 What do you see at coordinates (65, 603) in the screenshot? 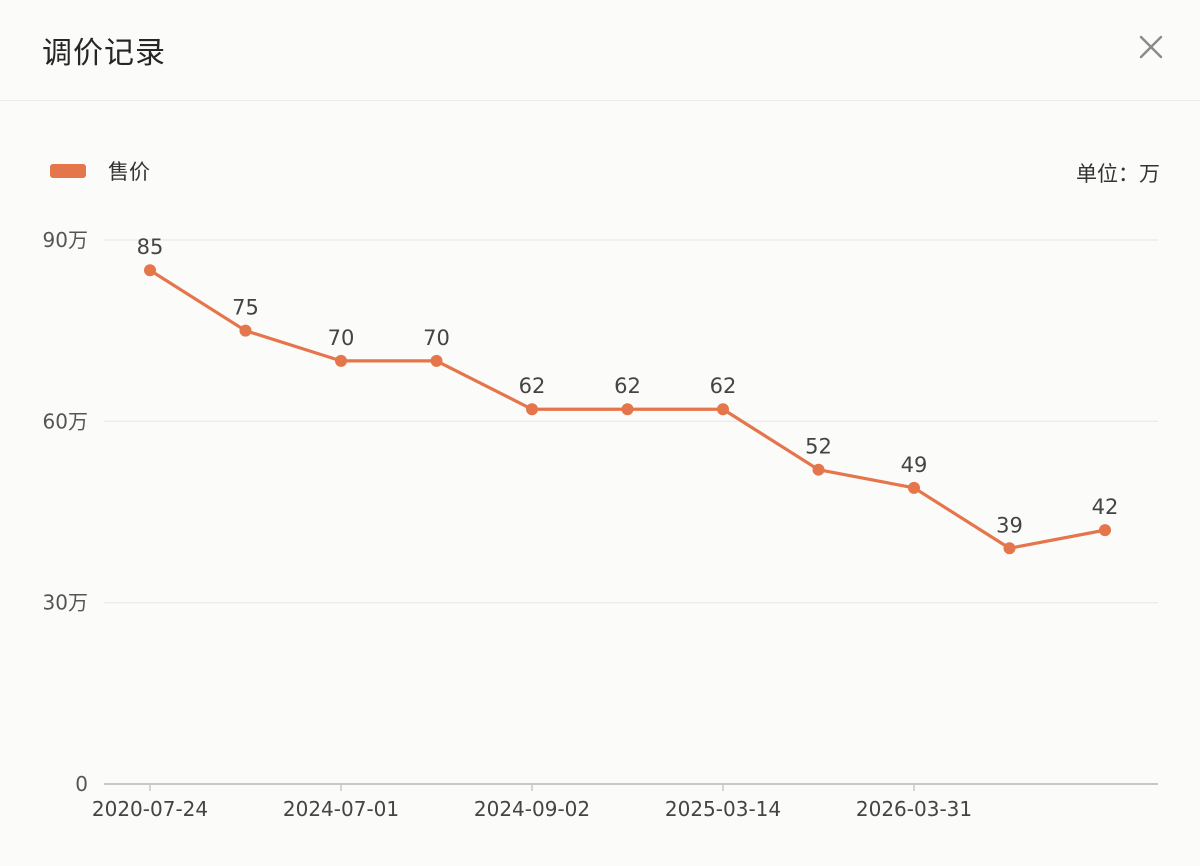
I see `y-tick-label: 30万` at bounding box center [65, 603].